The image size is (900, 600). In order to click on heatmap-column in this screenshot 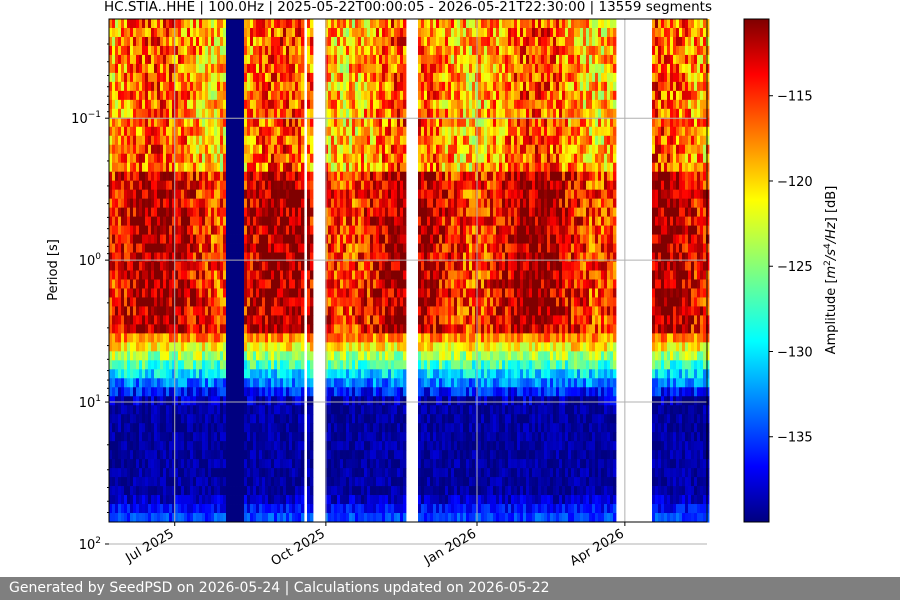, I will do `click(156, 271)`.